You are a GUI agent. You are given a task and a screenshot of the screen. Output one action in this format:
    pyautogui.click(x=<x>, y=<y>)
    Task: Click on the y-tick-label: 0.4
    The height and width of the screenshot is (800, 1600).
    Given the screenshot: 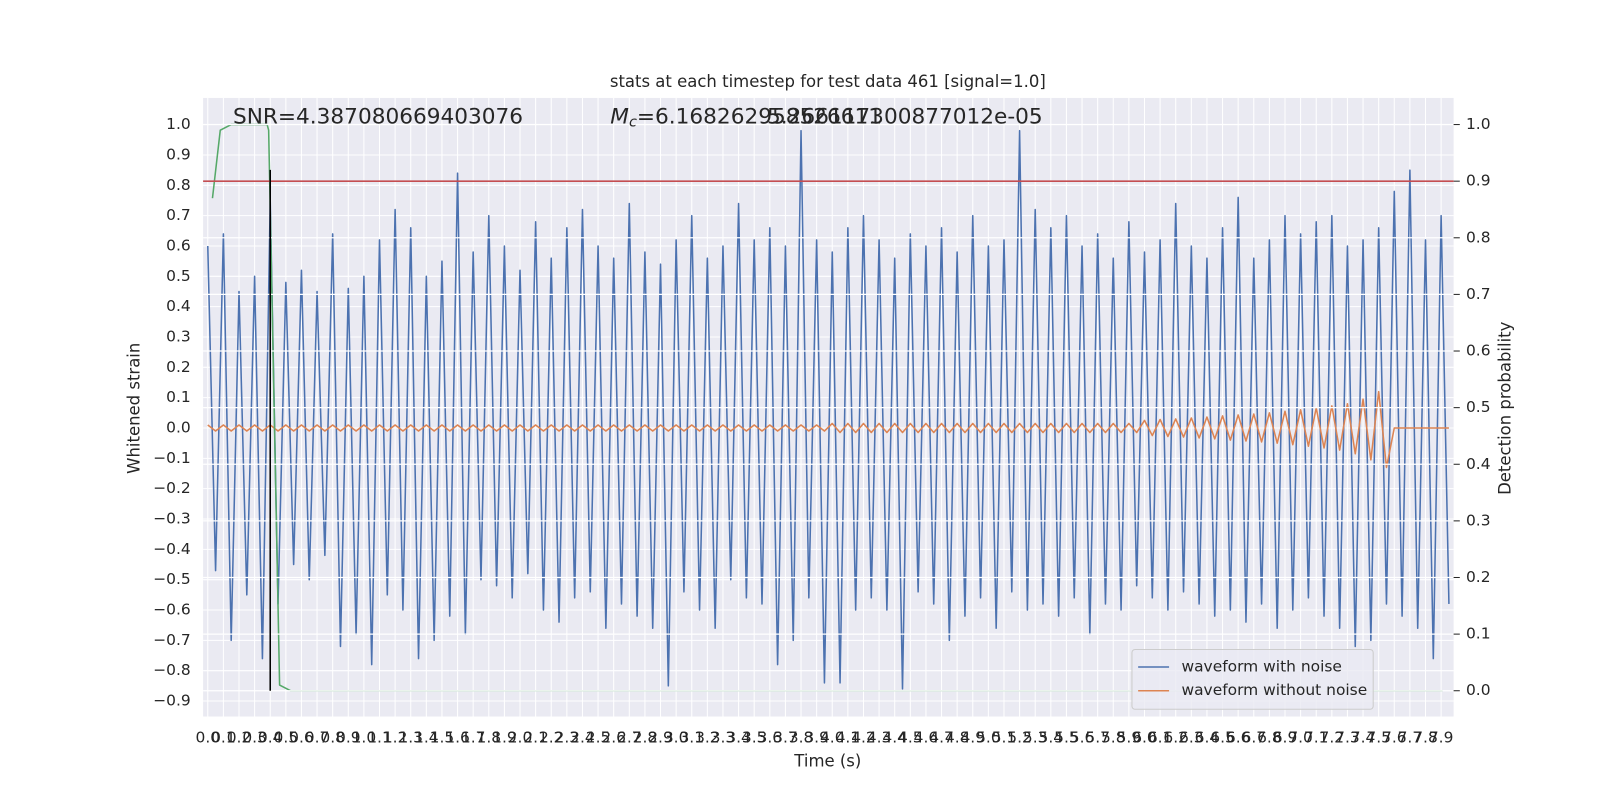 What is the action you would take?
    pyautogui.click(x=178, y=306)
    